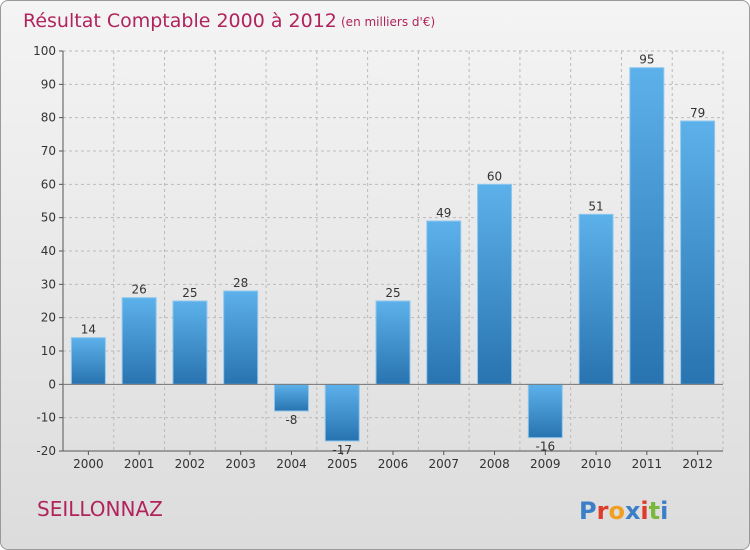 Image resolution: width=750 pixels, height=550 pixels. What do you see at coordinates (616, 511) in the screenshot?
I see `logo-letter: o` at bounding box center [616, 511].